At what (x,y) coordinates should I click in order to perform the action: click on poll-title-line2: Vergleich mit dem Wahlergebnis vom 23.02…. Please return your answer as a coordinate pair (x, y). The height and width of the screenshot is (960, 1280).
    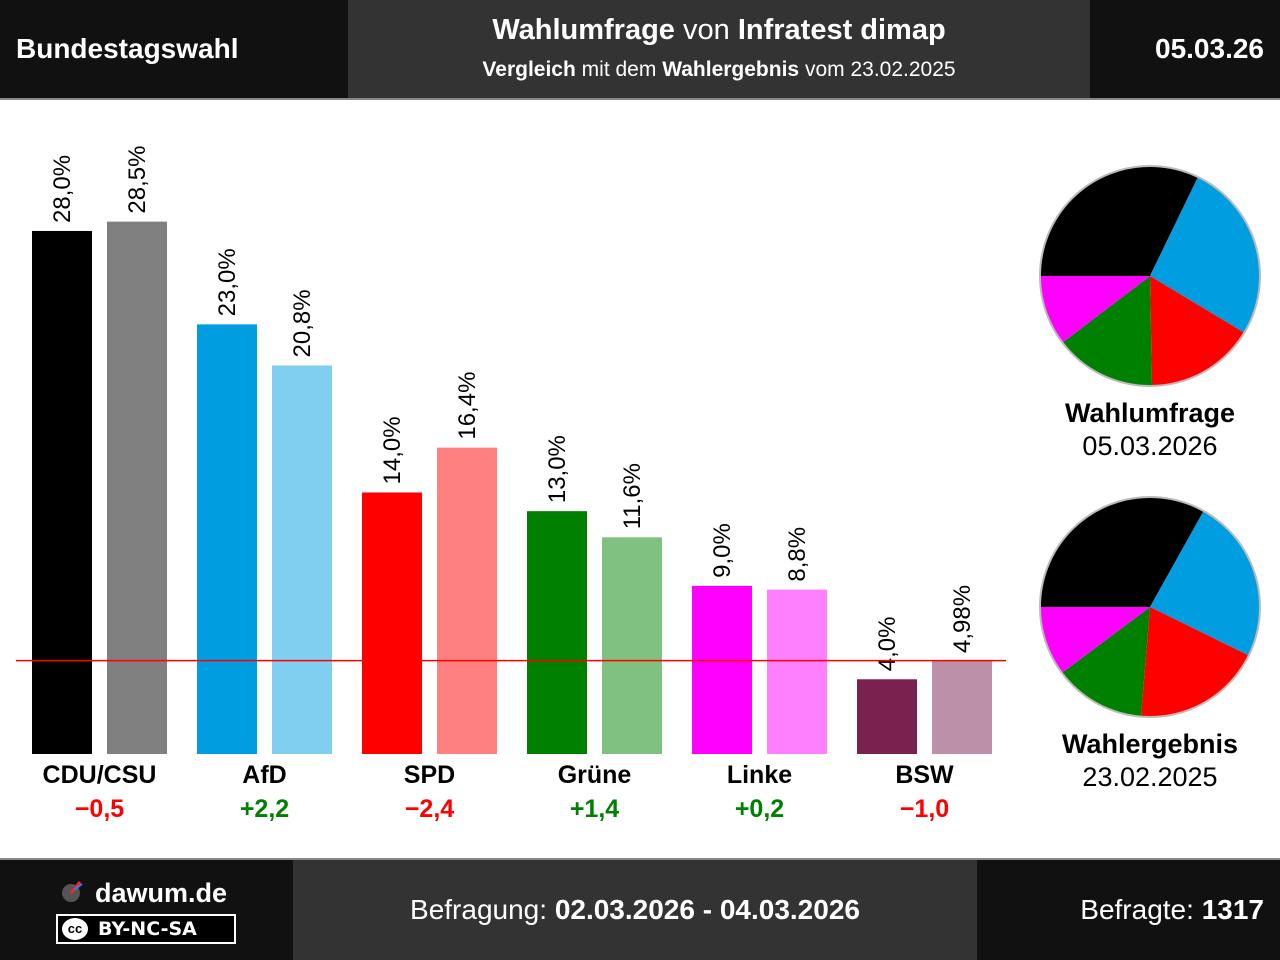
    Looking at the image, I should click on (719, 69).